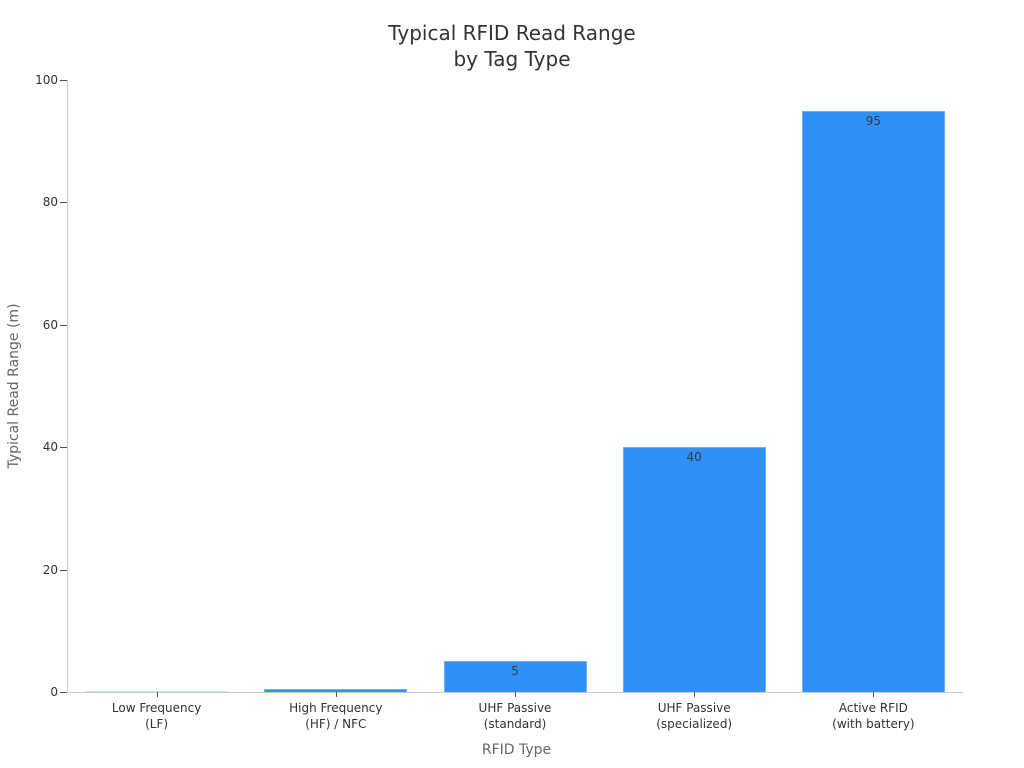 Image resolution: width=1024 pixels, height=768 pixels. What do you see at coordinates (50, 202) in the screenshot?
I see `y-tick-label: 80` at bounding box center [50, 202].